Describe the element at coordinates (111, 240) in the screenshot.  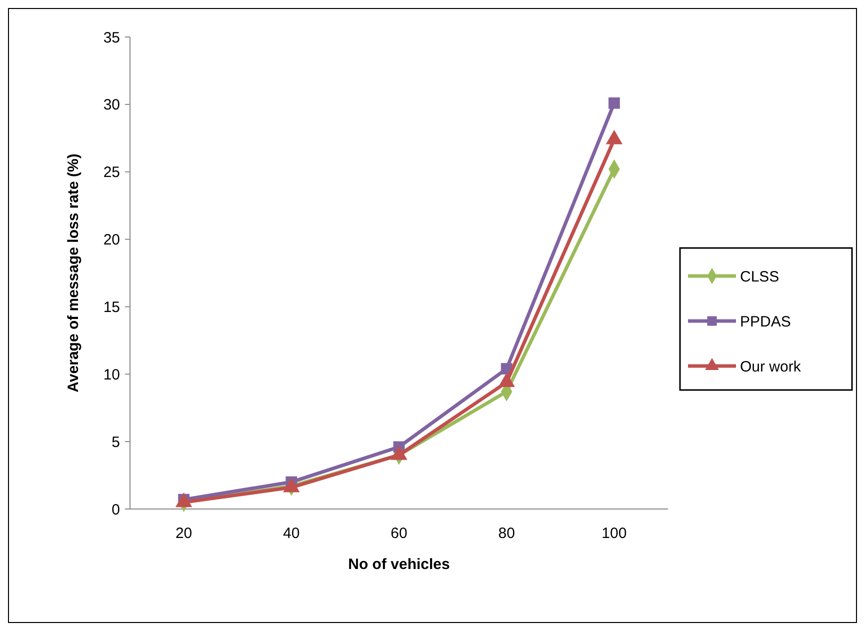
I see `y-tick-label: 20` at that location.